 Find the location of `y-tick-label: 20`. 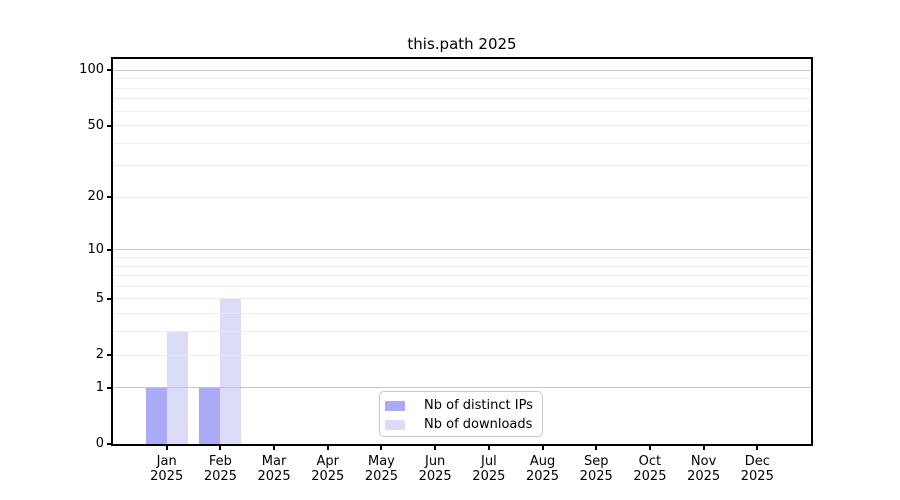

y-tick-label: 20 is located at coordinates (95, 197).